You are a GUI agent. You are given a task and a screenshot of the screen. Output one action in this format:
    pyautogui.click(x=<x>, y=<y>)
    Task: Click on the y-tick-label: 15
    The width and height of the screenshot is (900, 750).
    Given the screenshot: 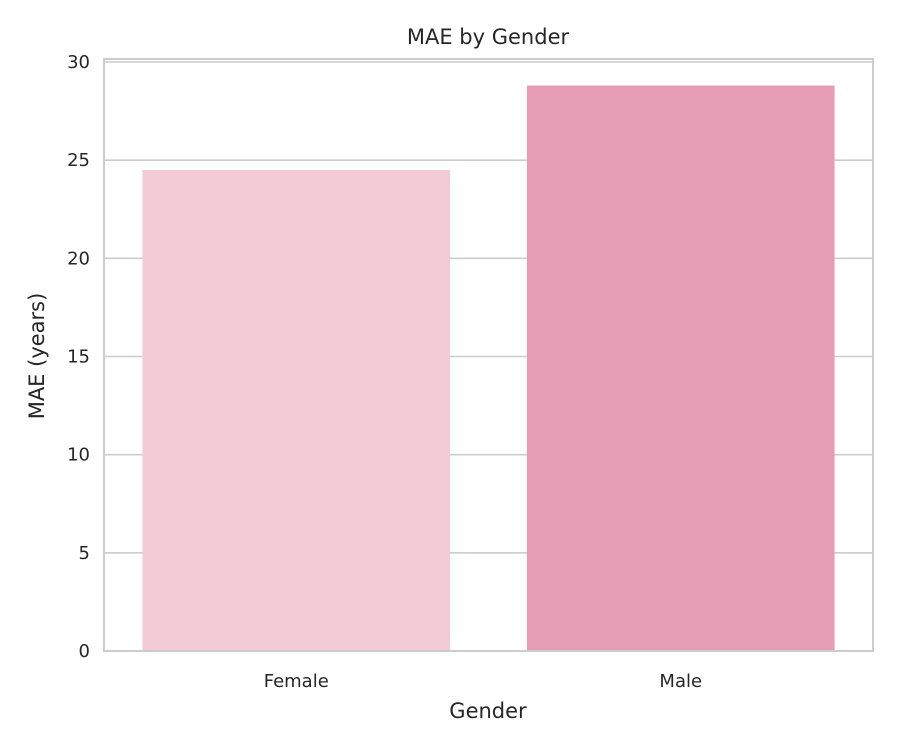 What is the action you would take?
    pyautogui.click(x=78, y=357)
    